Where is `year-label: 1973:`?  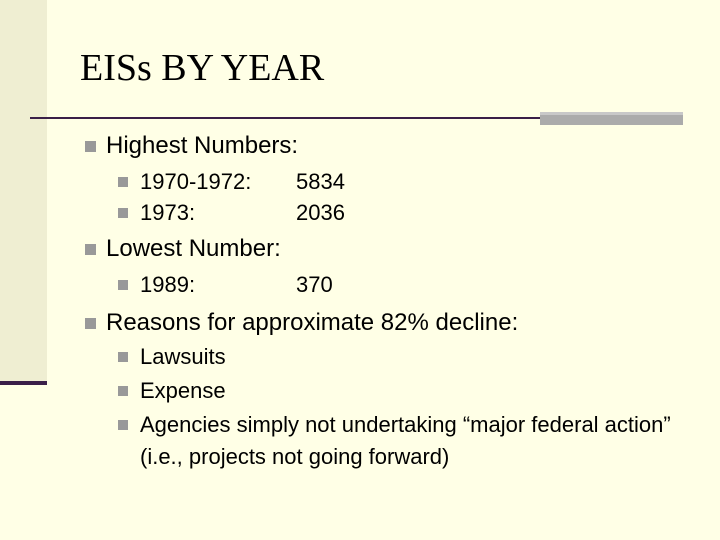
year-label: 1973: is located at coordinates (168, 212).